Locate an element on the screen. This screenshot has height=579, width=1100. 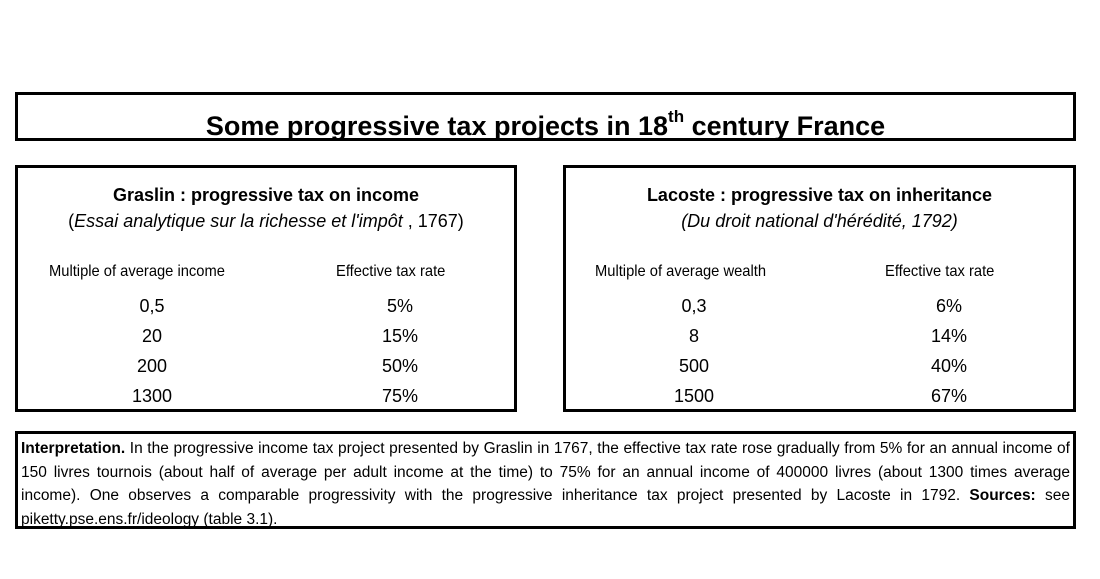
graslin-table: 0,5 5% 20 15% 200 50% 1300 75% is located at coordinates (266, 356).